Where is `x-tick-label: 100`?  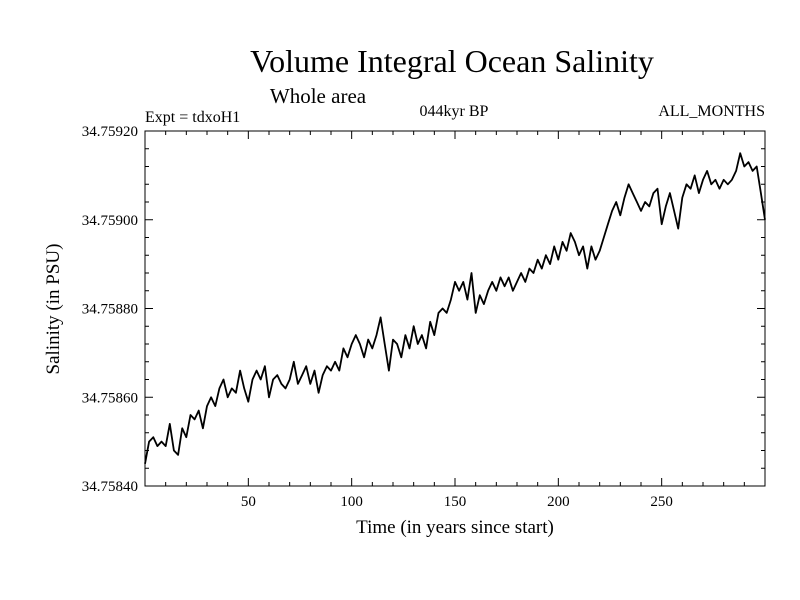
x-tick-label: 100 is located at coordinates (351, 502).